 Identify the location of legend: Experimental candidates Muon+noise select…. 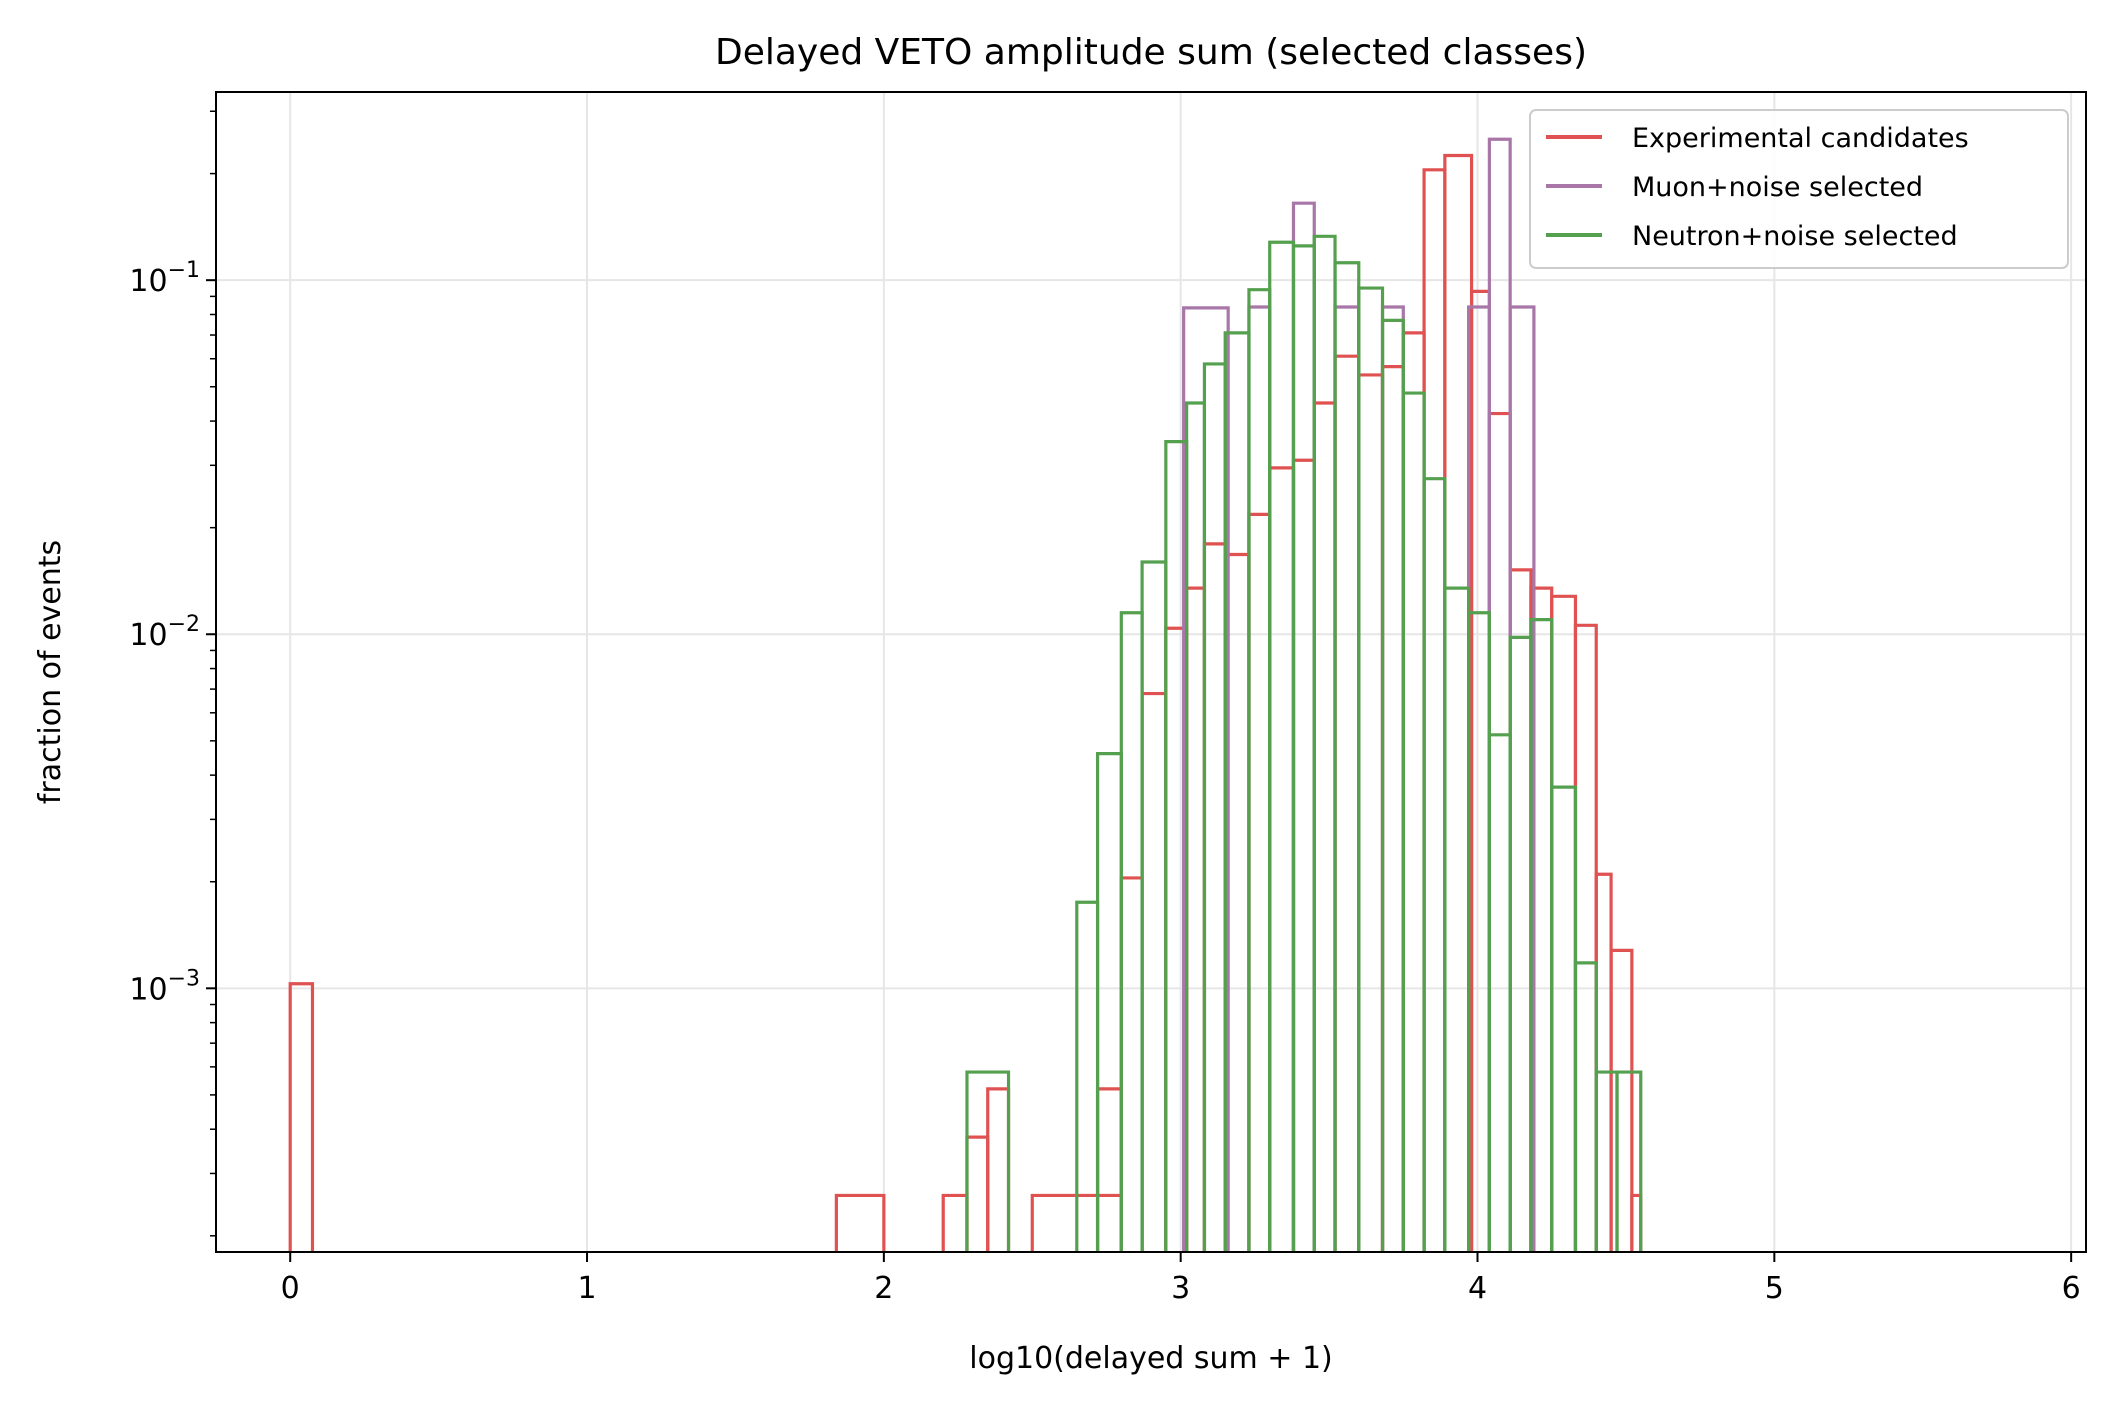
(1799, 189).